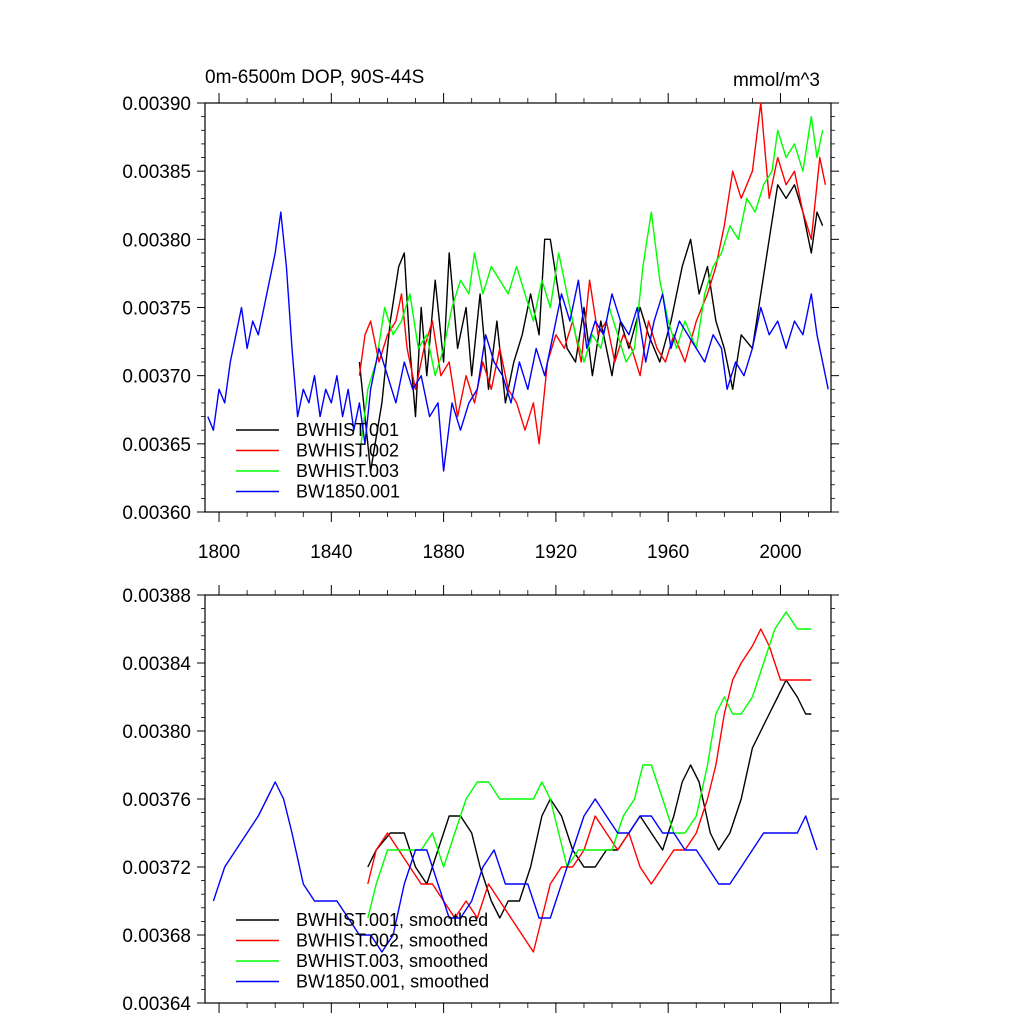 This screenshot has width=1024, height=1024. I want to click on legend-label: BW1850.001, so click(348, 492).